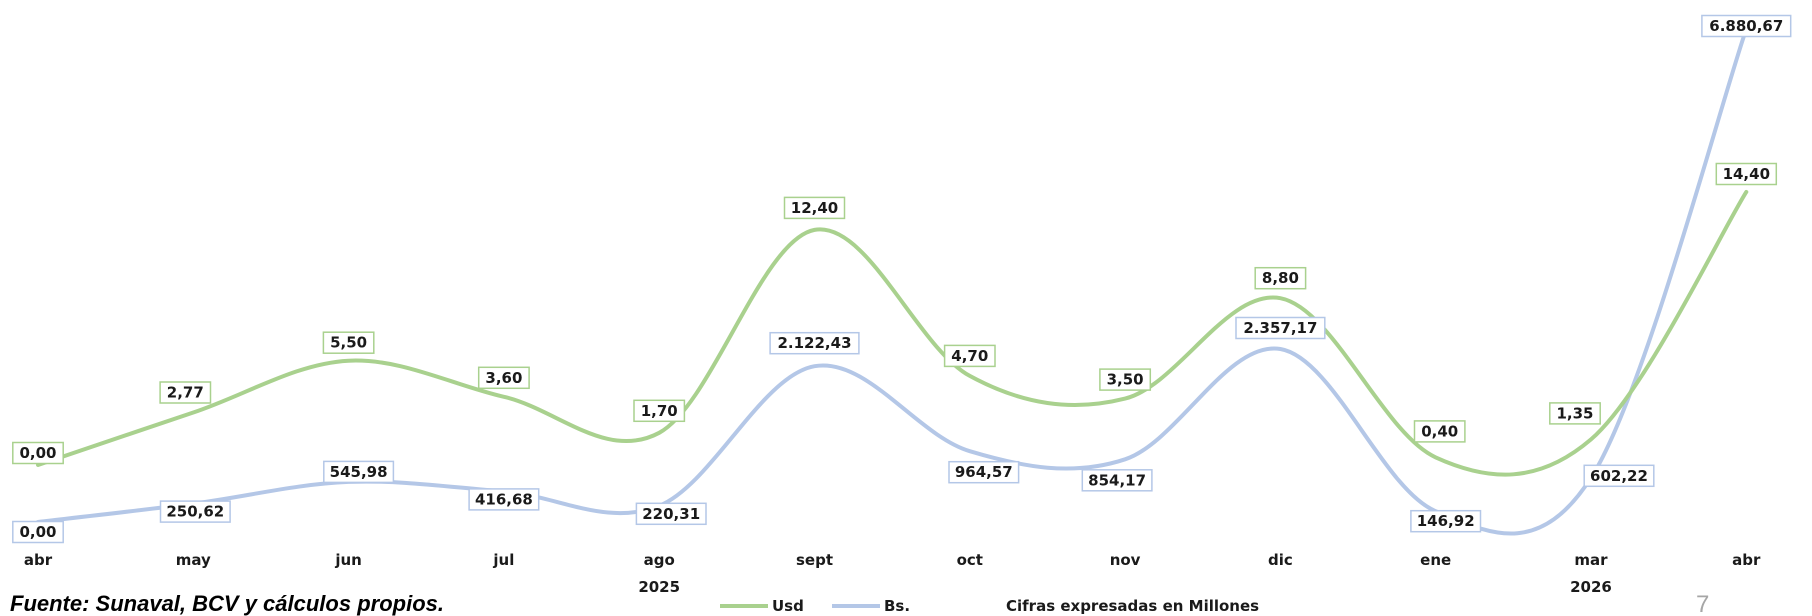 The height and width of the screenshot is (616, 1812). I want to click on data-label-text: 2,77, so click(185, 393).